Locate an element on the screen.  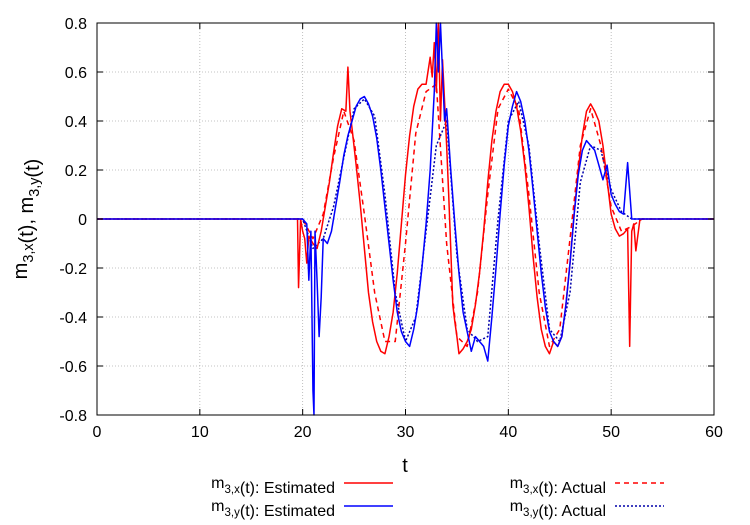
x-tick-label: 60 is located at coordinates (714, 432).